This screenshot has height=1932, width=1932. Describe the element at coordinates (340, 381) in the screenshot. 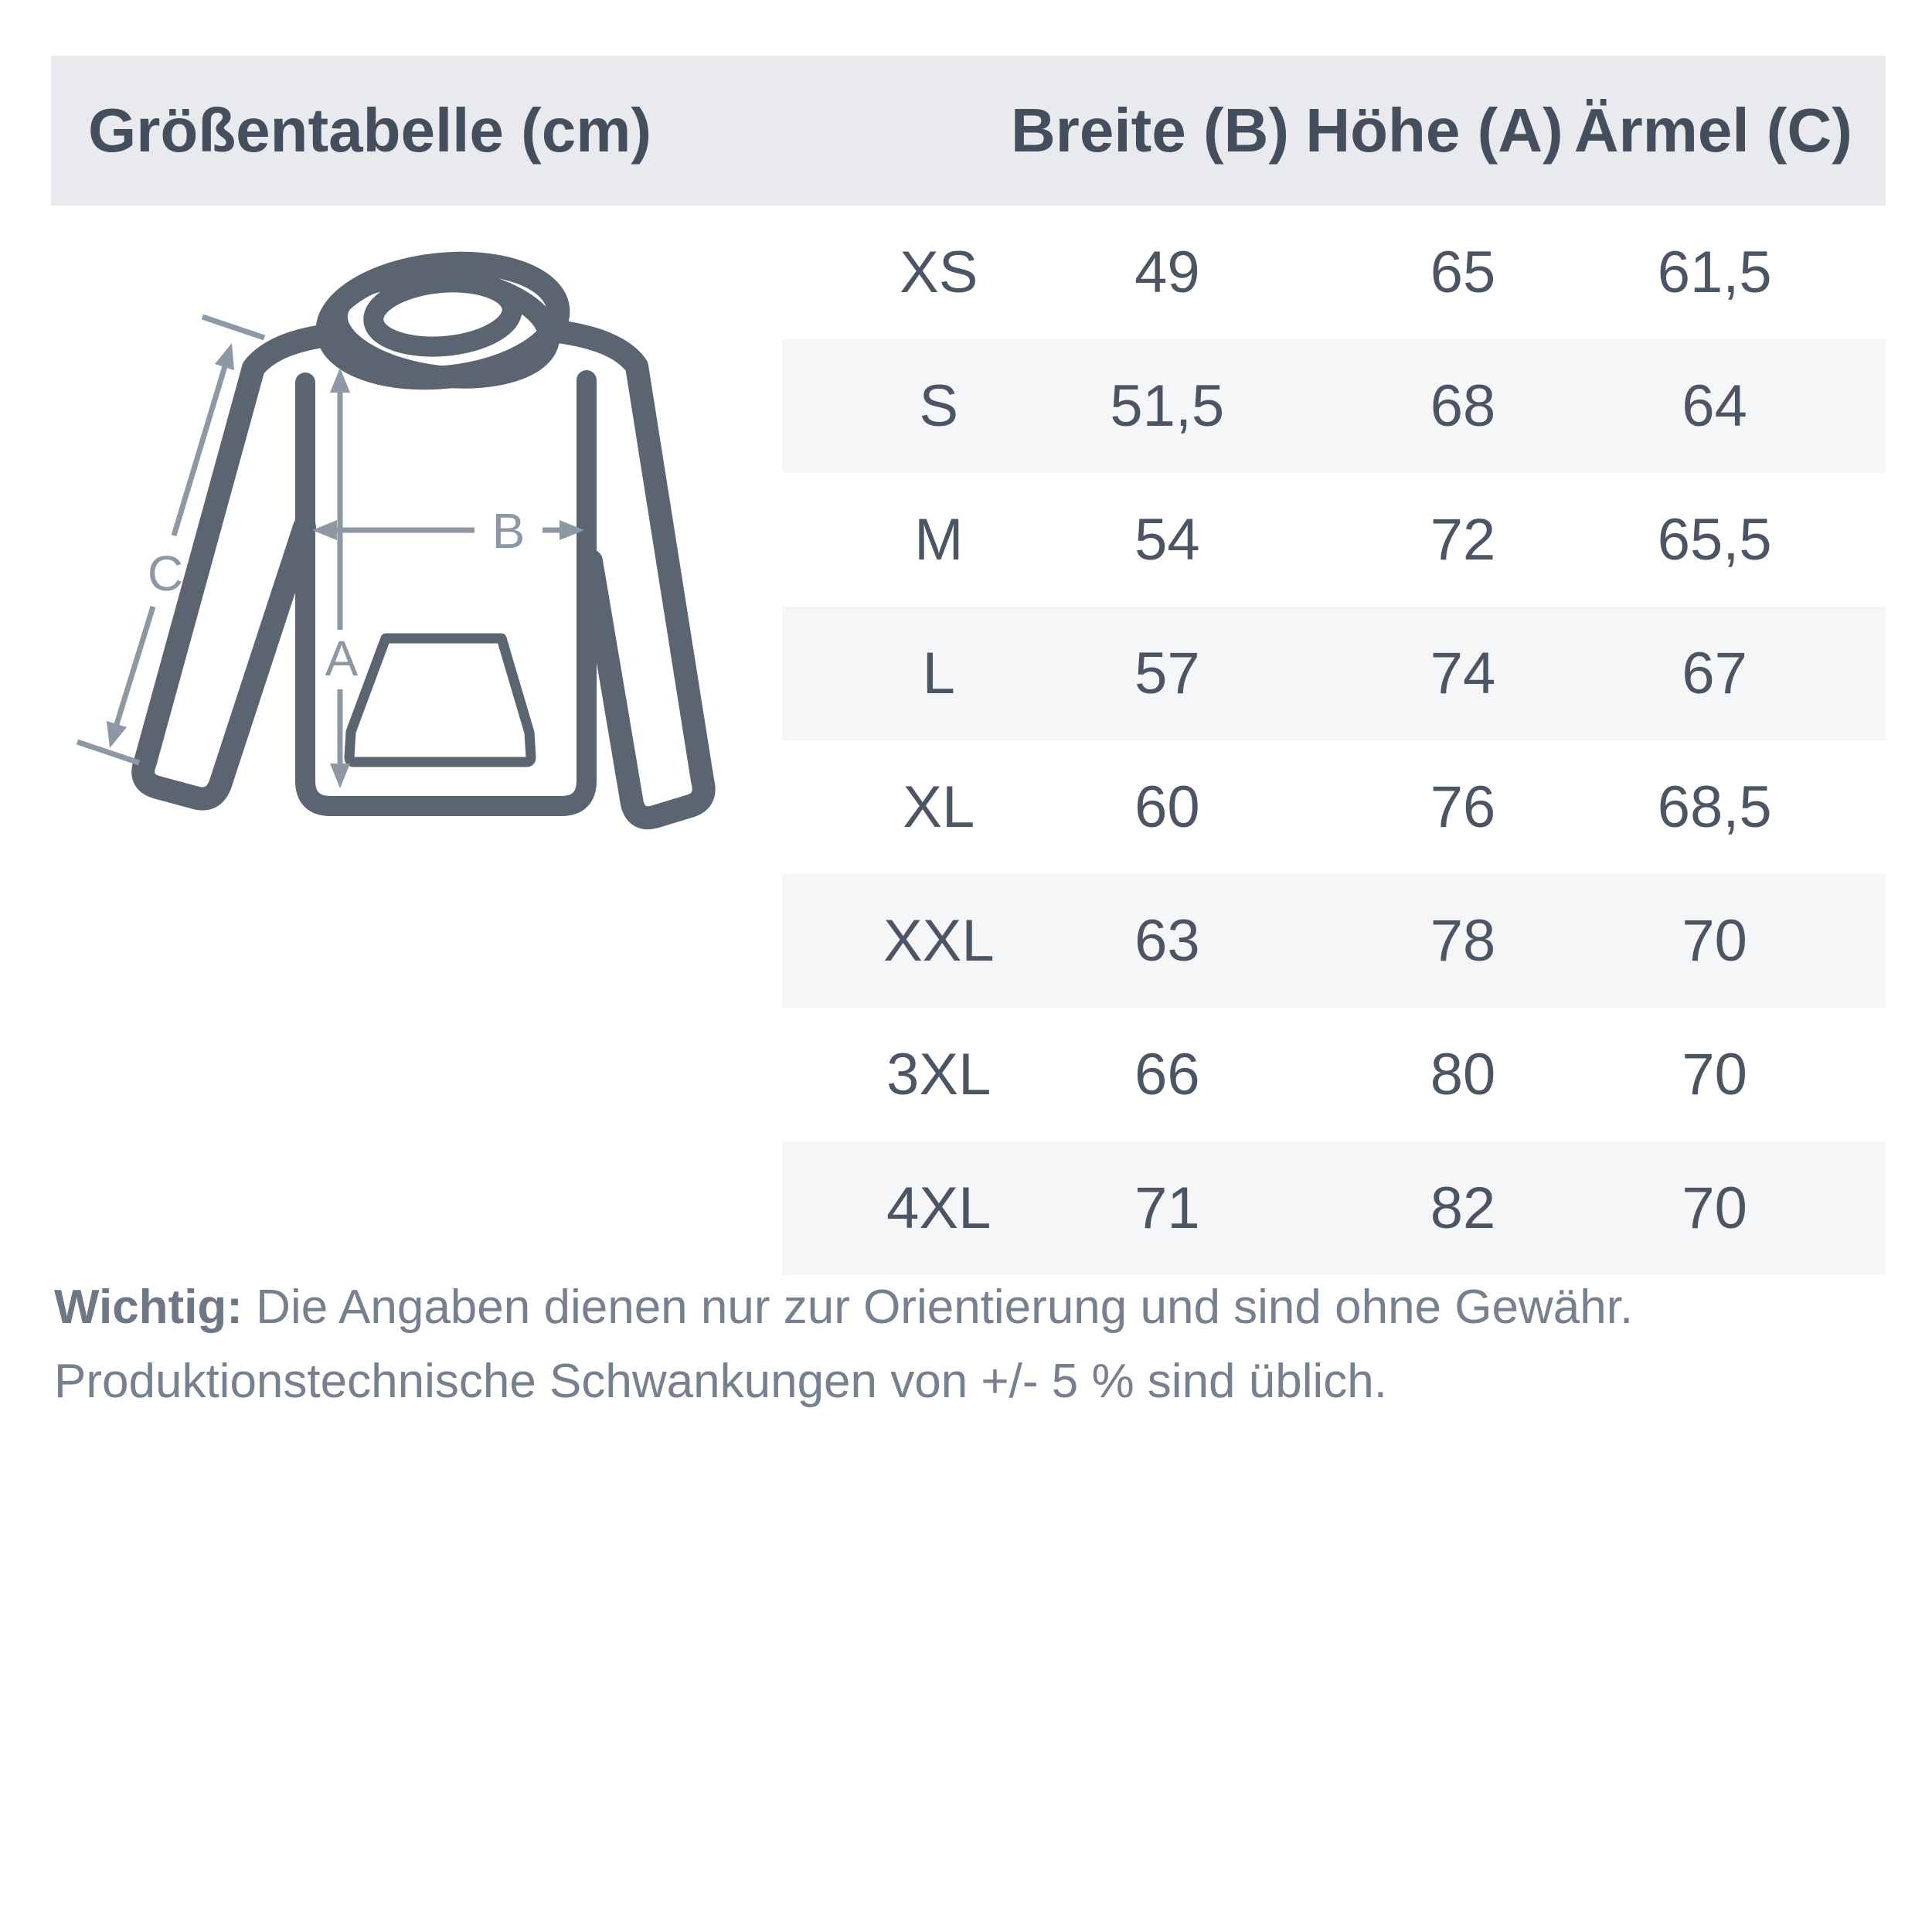

I see `arrow-a-head-up` at that location.